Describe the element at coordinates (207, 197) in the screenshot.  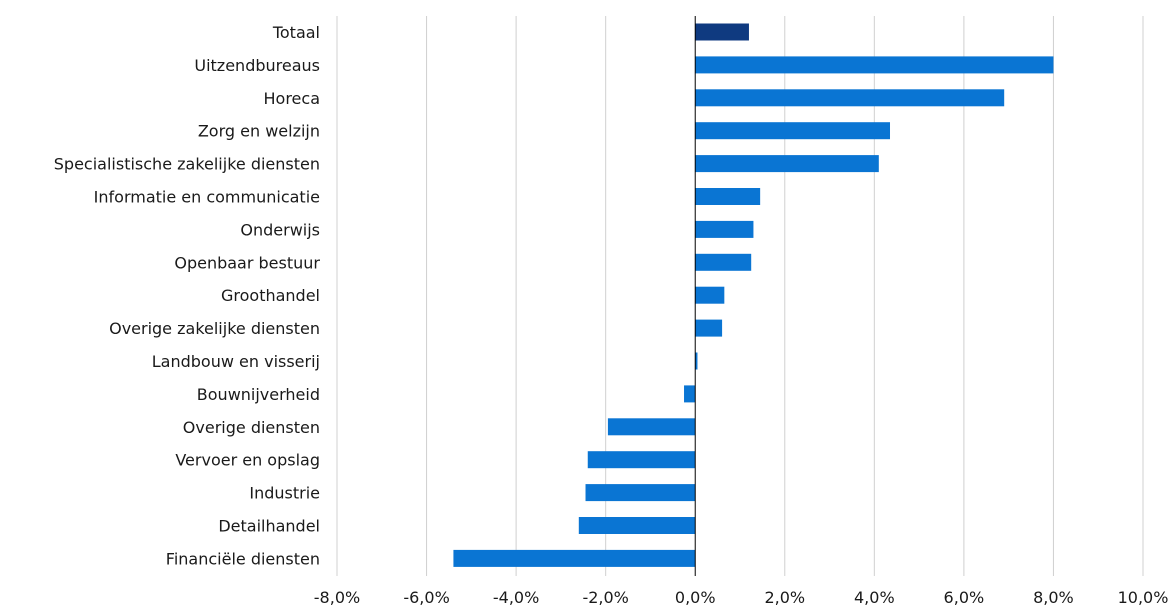
I see `category-label: Informatie en communicatie` at that location.